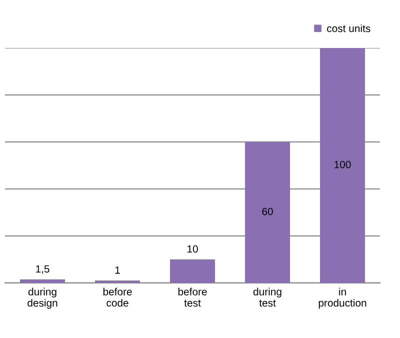  I want to click on x-tick-label: during test, so click(267, 297).